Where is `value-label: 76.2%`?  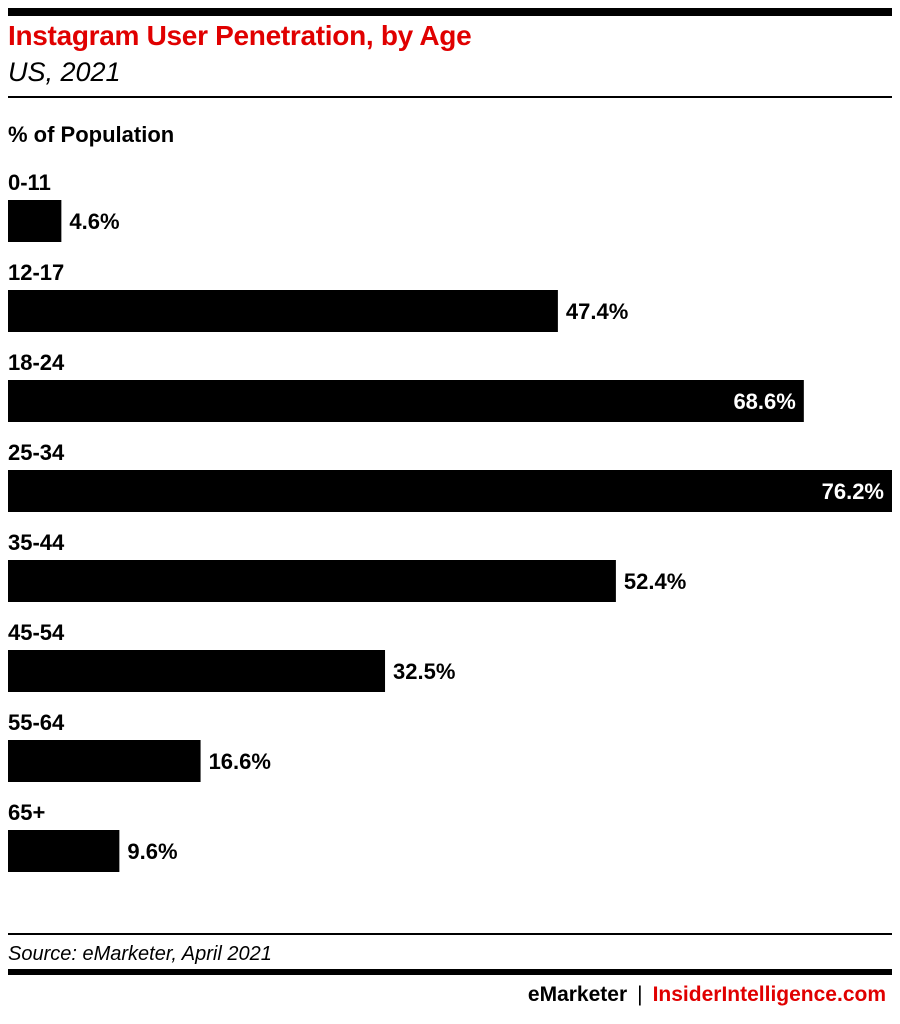
value-label: 76.2% is located at coordinates (853, 491).